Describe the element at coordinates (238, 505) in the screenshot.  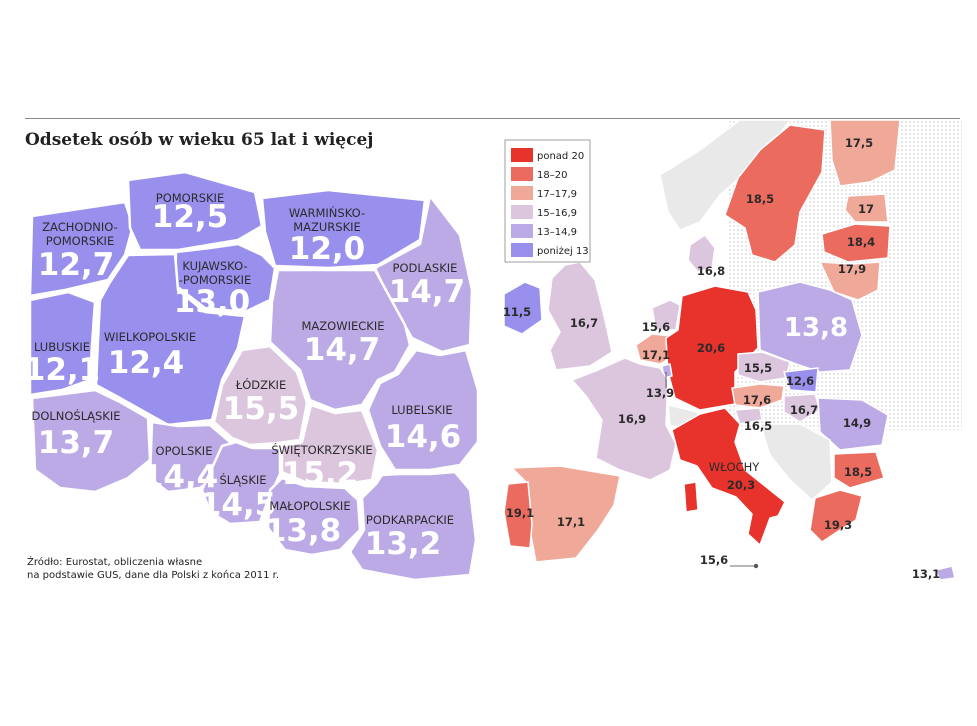
I see `region-value-label: 14,5` at that location.